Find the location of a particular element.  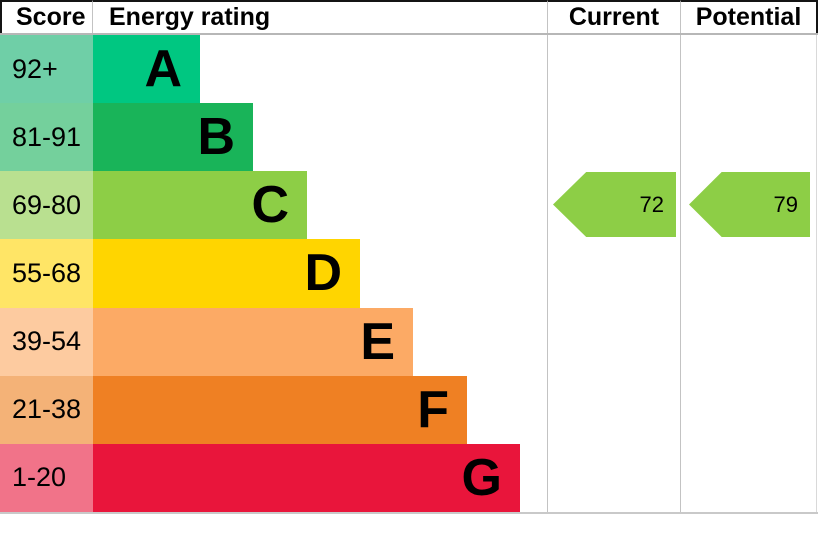

score-range-cell: 1-20 is located at coordinates (46, 477).